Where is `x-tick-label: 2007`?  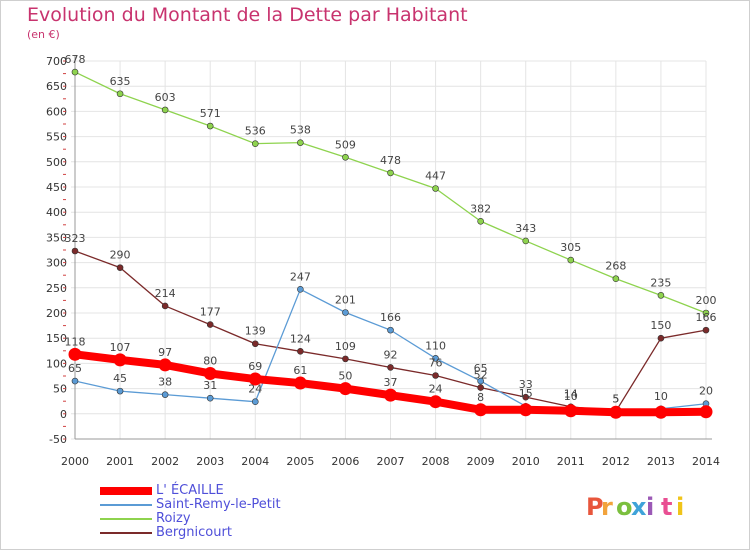 x-tick-label: 2007 is located at coordinates (391, 461).